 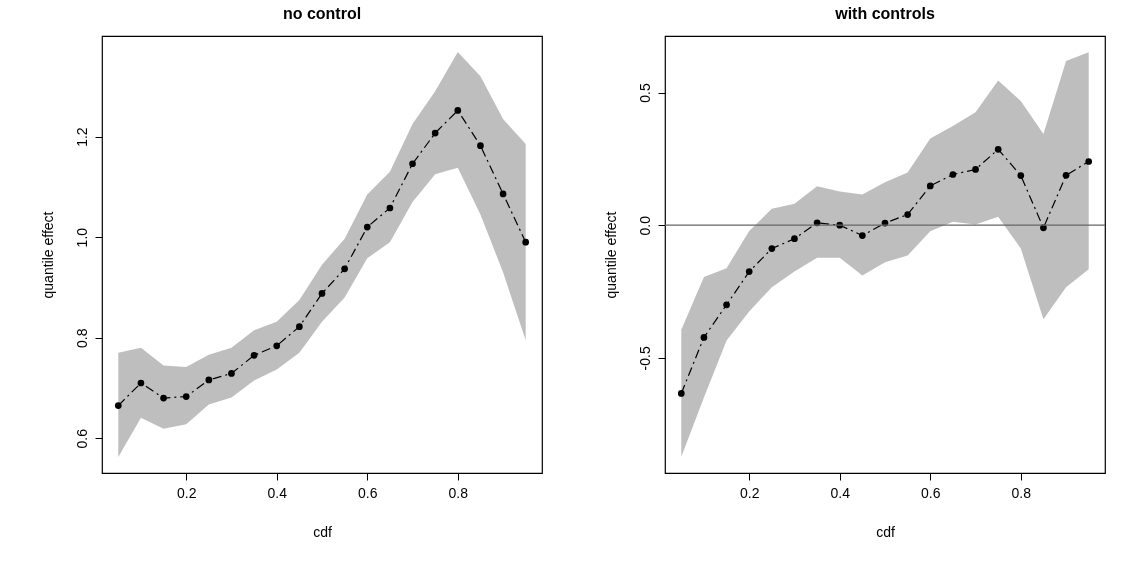 I want to click on y-tick-label: 1.0, so click(x=81, y=237).